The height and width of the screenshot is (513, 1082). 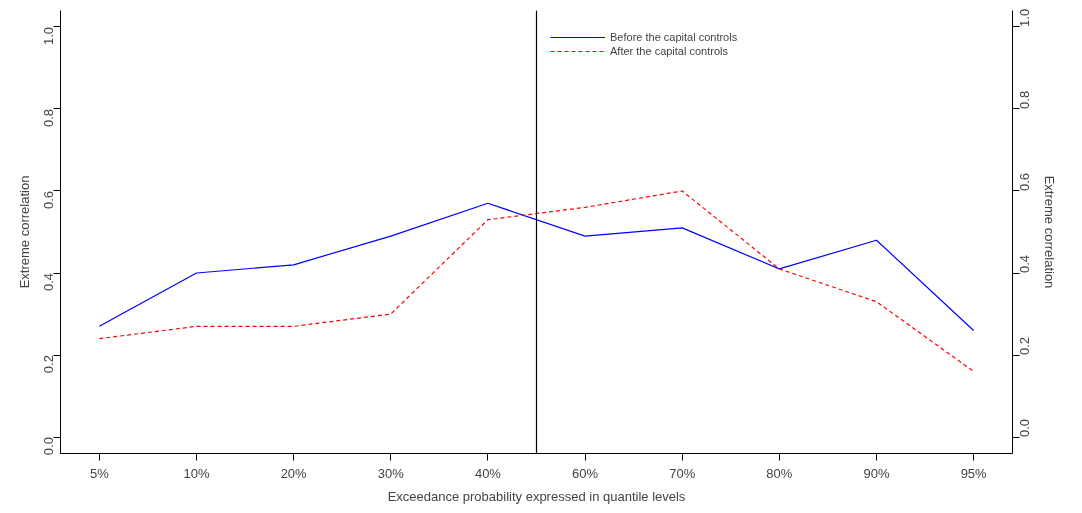 What do you see at coordinates (669, 51) in the screenshot?
I see `legend-label: After the capital controls` at bounding box center [669, 51].